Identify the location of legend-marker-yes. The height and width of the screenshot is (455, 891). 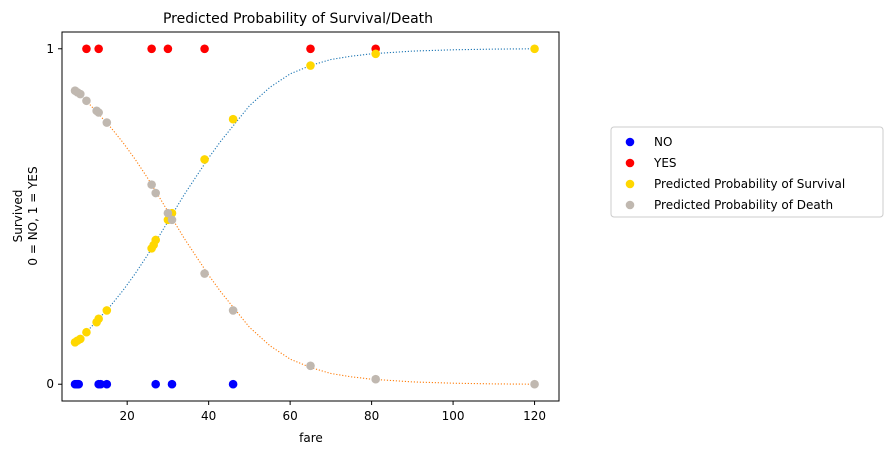
(630, 163).